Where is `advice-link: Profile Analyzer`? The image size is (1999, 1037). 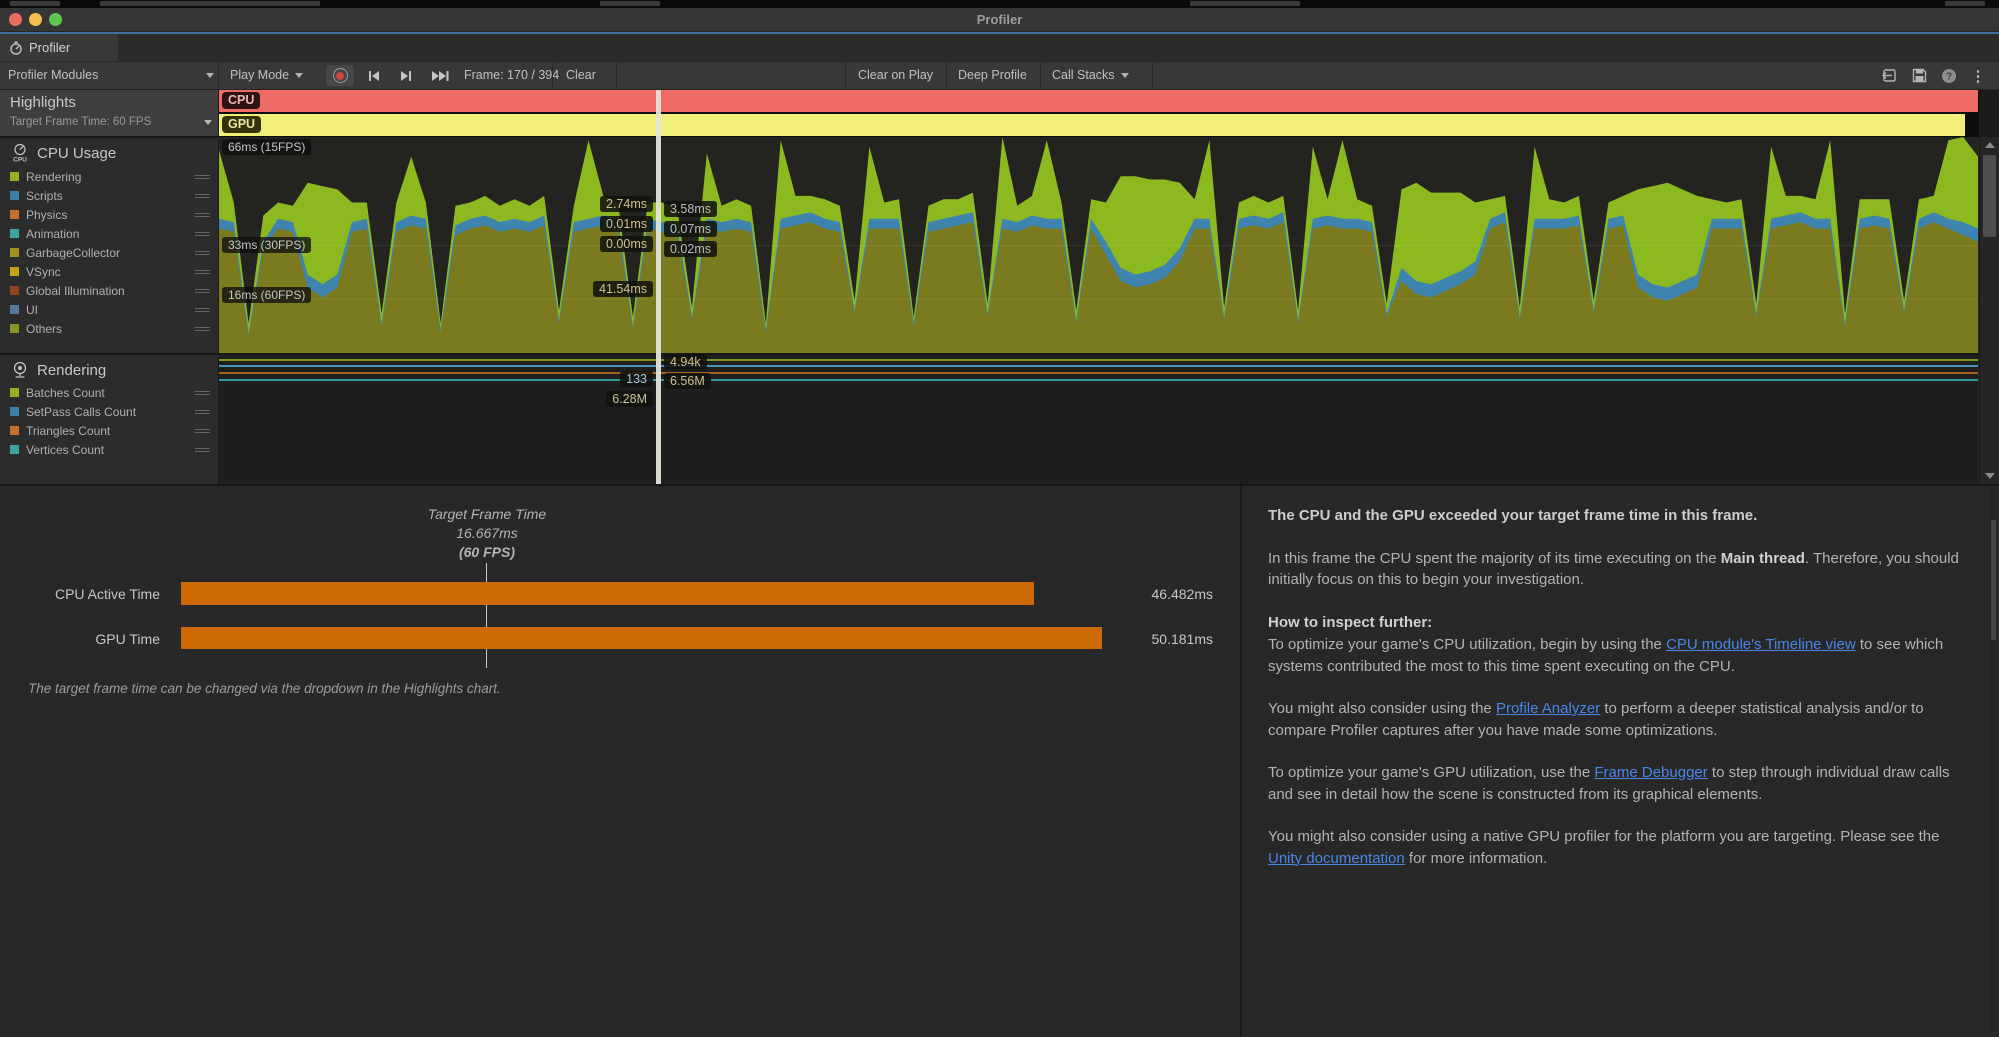
advice-link: Profile Analyzer is located at coordinates (1548, 708).